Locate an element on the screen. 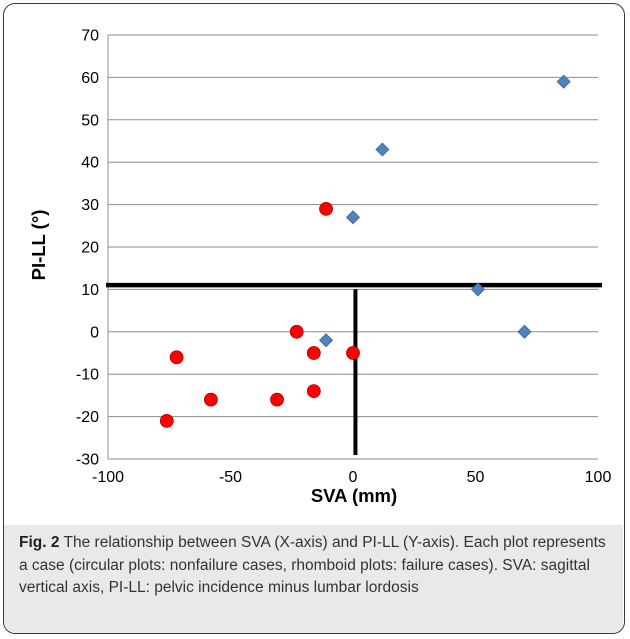 The width and height of the screenshot is (630, 639). y-tick-label: 60 is located at coordinates (90, 78).